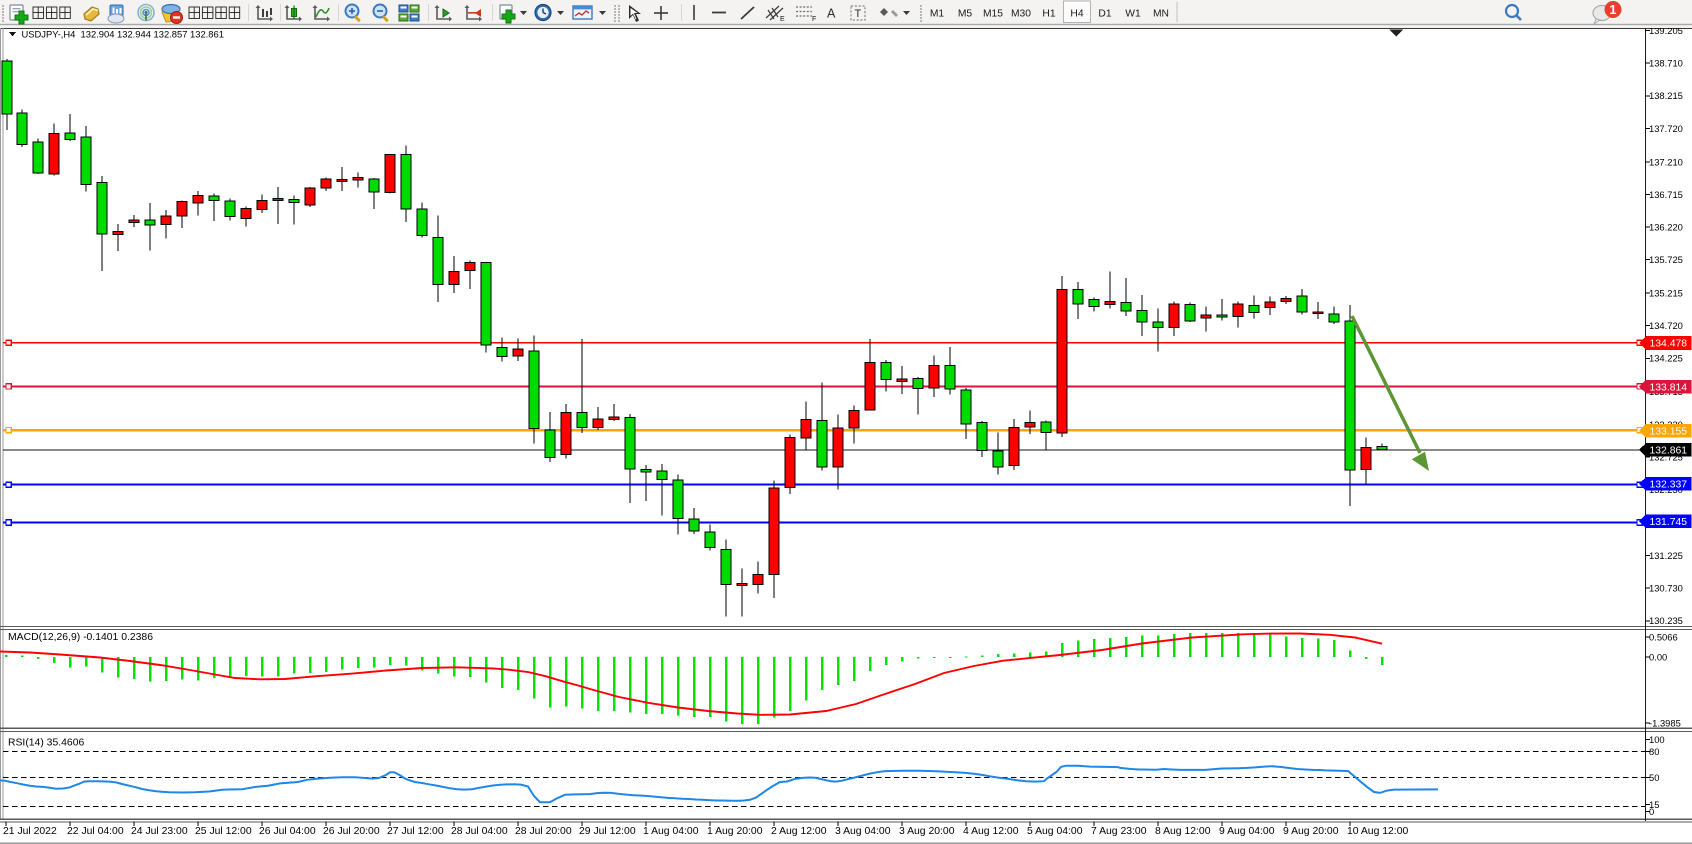 The height and width of the screenshot is (844, 1692). What do you see at coordinates (1651, 811) in the screenshot?
I see `svg-text: 0` at bounding box center [1651, 811].